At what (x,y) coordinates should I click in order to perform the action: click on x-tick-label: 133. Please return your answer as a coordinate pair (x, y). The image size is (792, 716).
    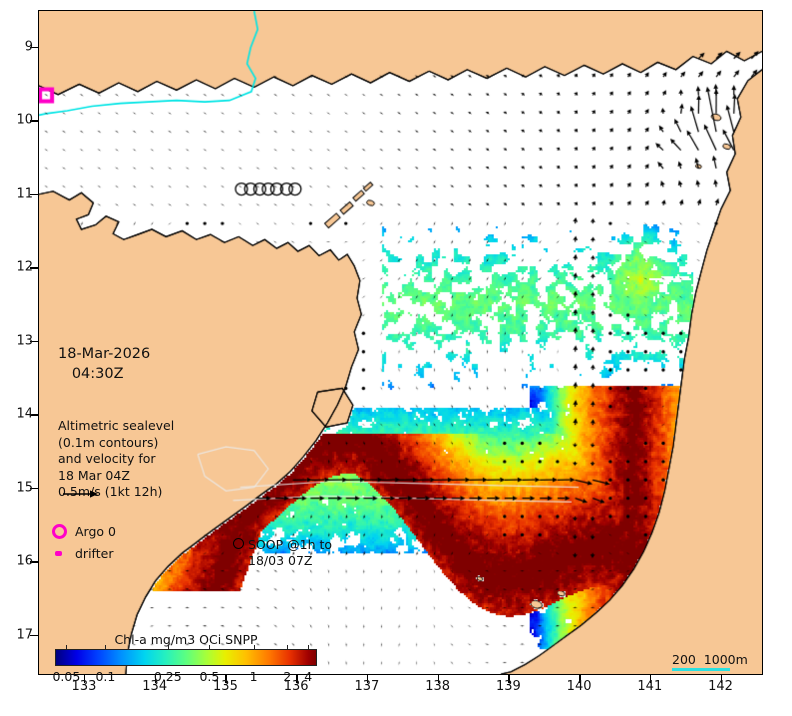
    Looking at the image, I should click on (84, 686).